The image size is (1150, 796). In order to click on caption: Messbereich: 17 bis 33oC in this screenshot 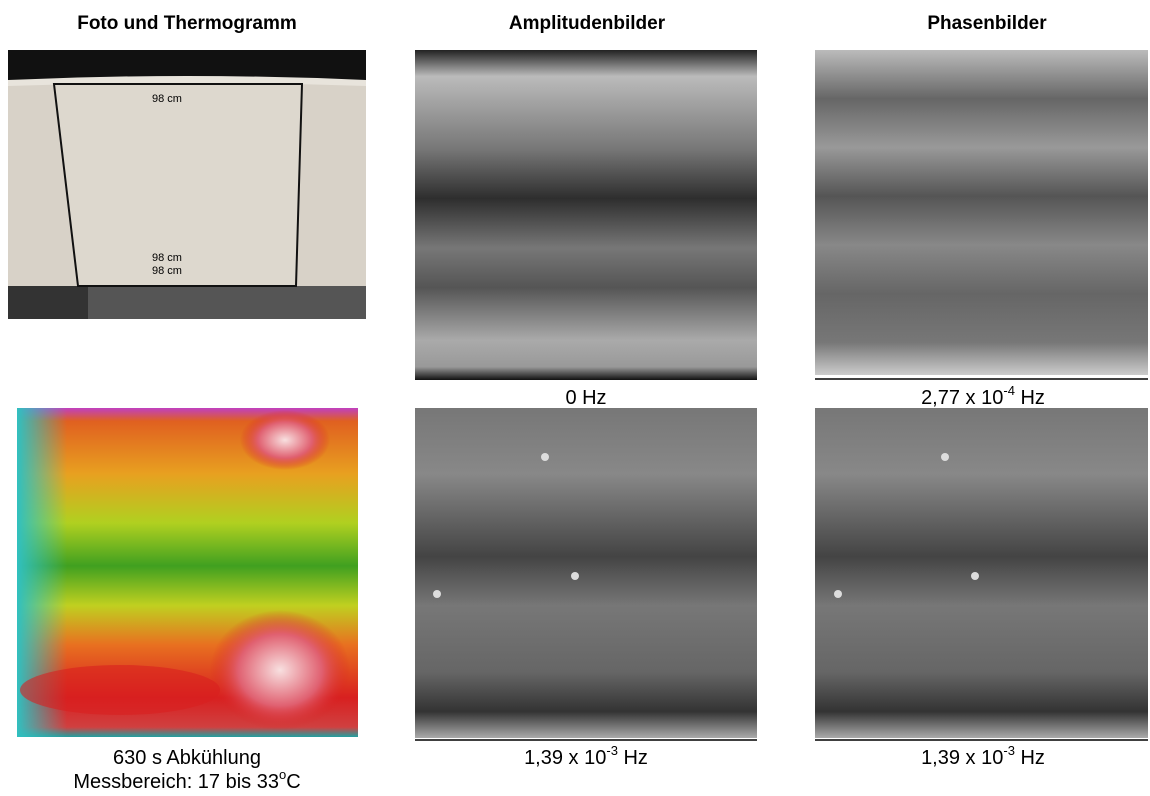, I will do `click(186, 780)`.